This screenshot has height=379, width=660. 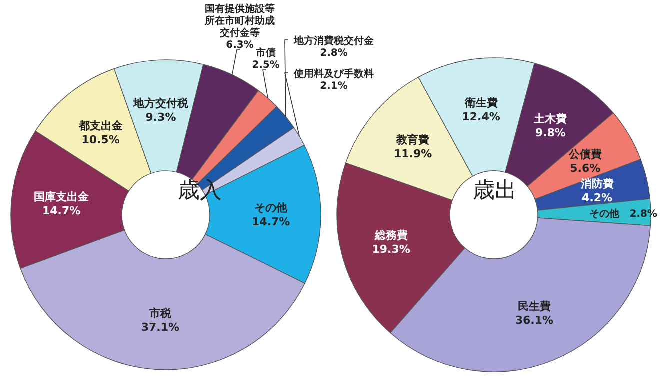 I want to click on slice-label: 使用料及び手数料, so click(x=333, y=74).